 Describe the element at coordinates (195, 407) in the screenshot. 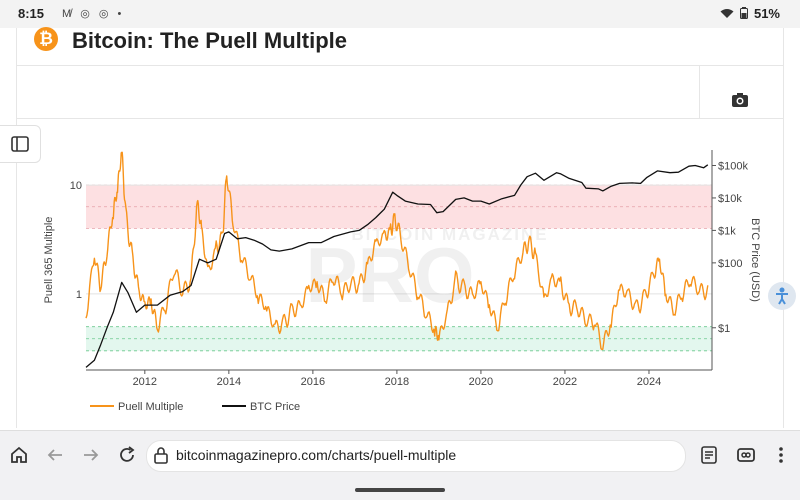

I see `legend: Puell Multiple BTC Price` at that location.